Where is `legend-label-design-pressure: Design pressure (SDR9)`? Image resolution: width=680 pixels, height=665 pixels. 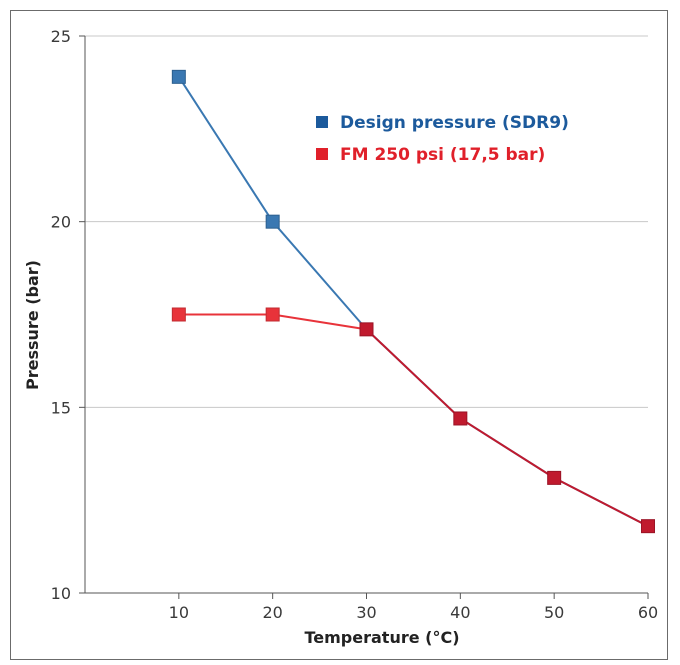
legend-label-design-pressure: Design pressure (SDR9) is located at coordinates (454, 123).